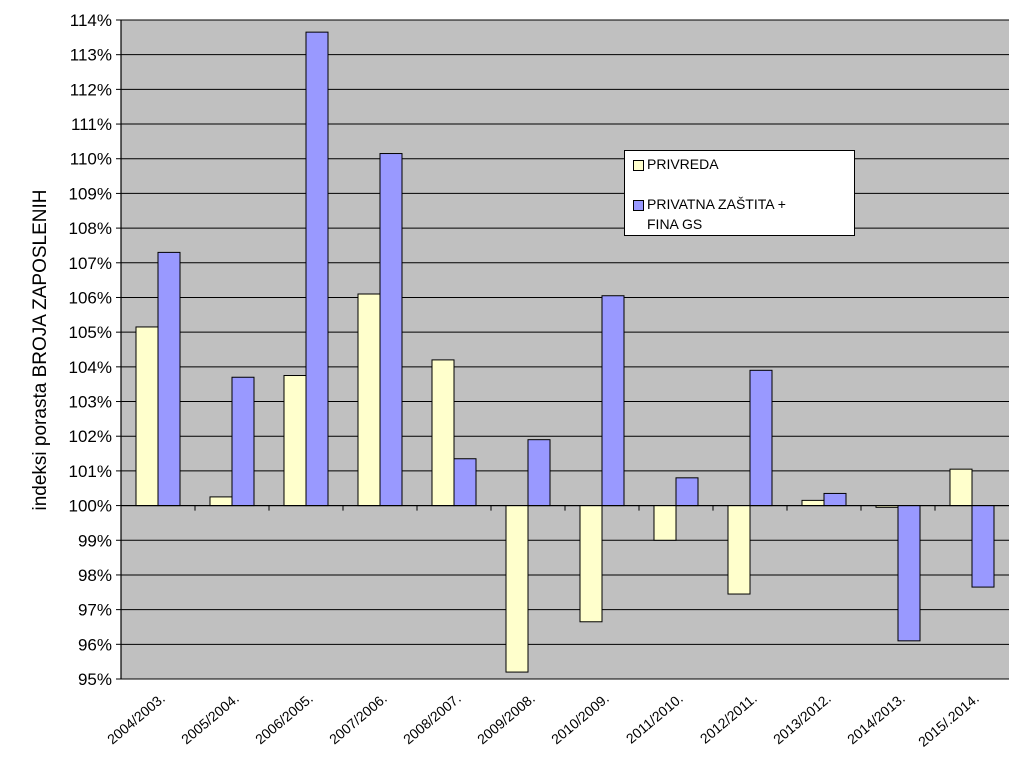 The image size is (1011, 780). What do you see at coordinates (683, 164) in the screenshot?
I see `legend-label-privreda: PRIVREDA` at bounding box center [683, 164].